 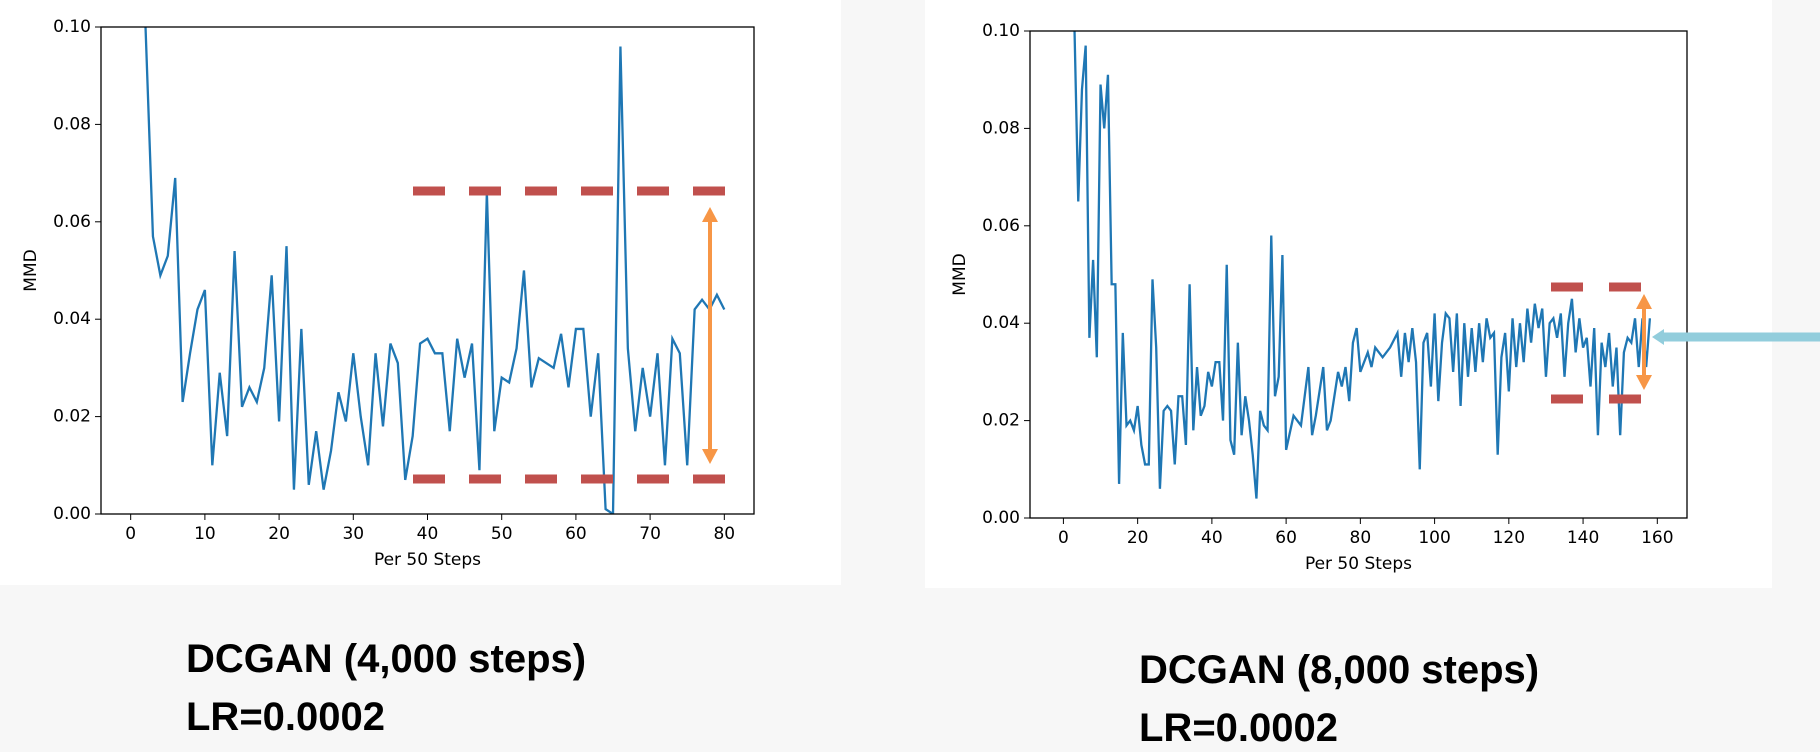 What do you see at coordinates (650, 534) in the screenshot?
I see `x-tick-label: 70` at bounding box center [650, 534].